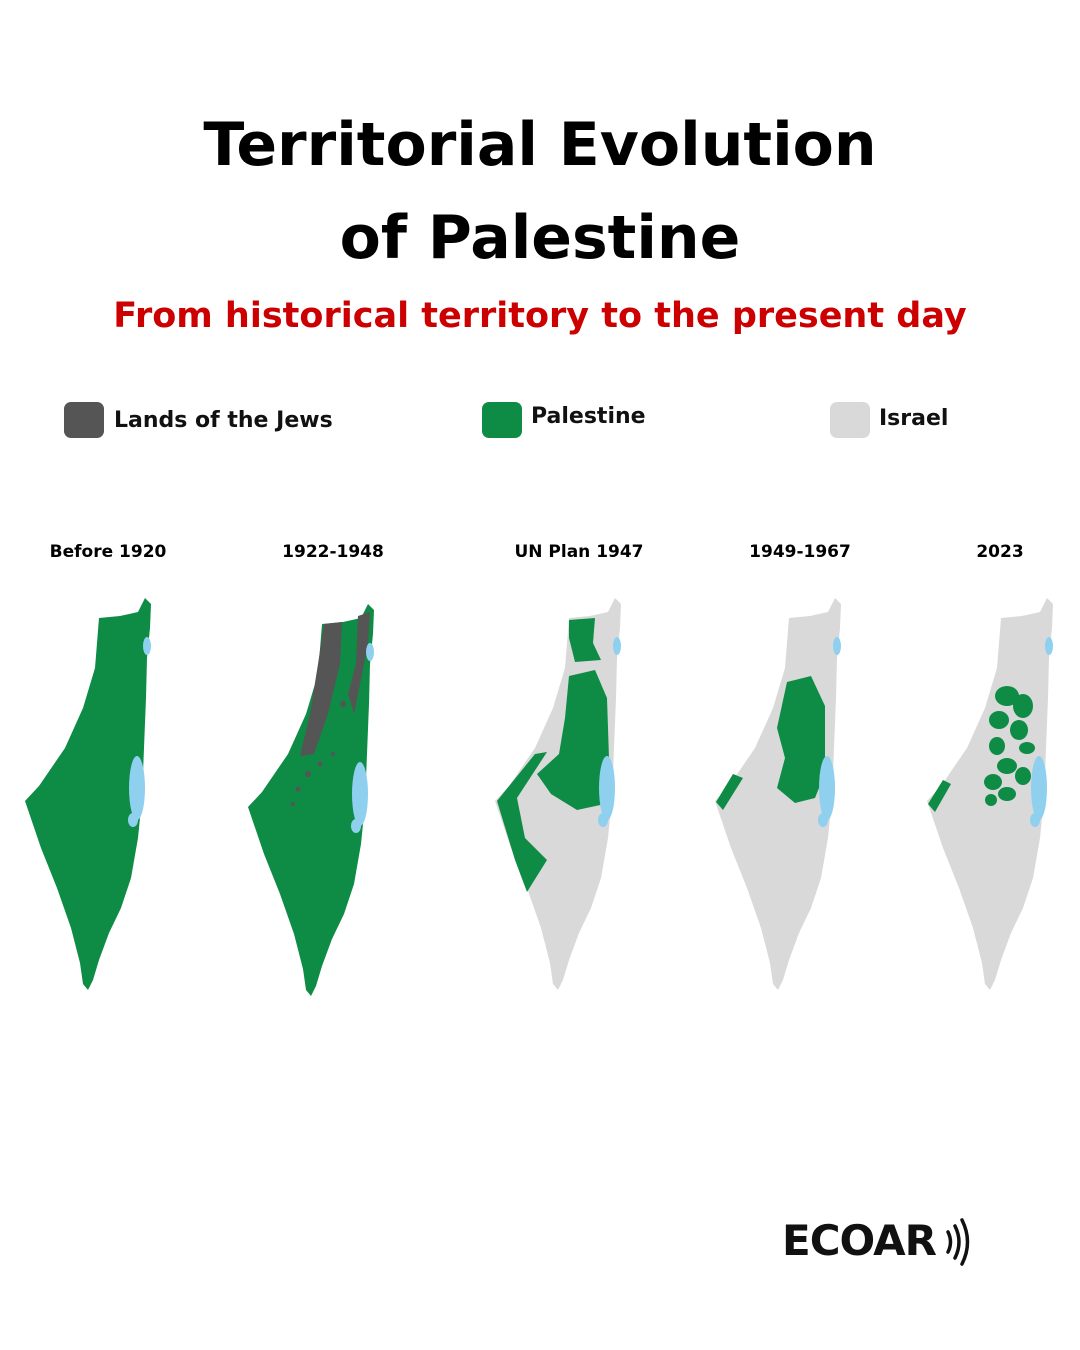 The width and height of the screenshot is (1080, 1350). Describe the element at coordinates (108, 552) in the screenshot. I see `map-label: Before 1920` at that location.